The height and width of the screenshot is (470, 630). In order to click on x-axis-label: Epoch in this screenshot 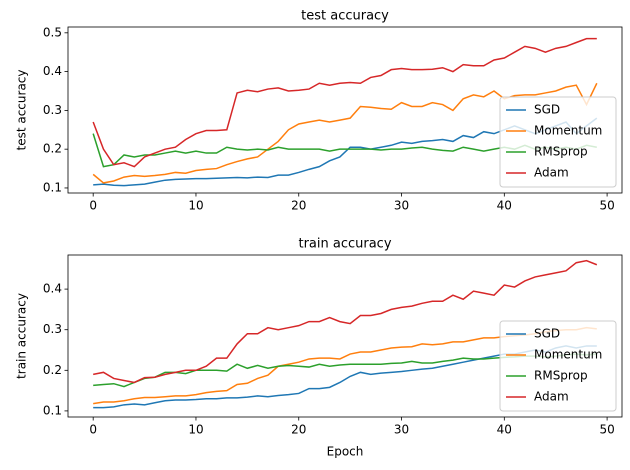, I will do `click(345, 452)`.